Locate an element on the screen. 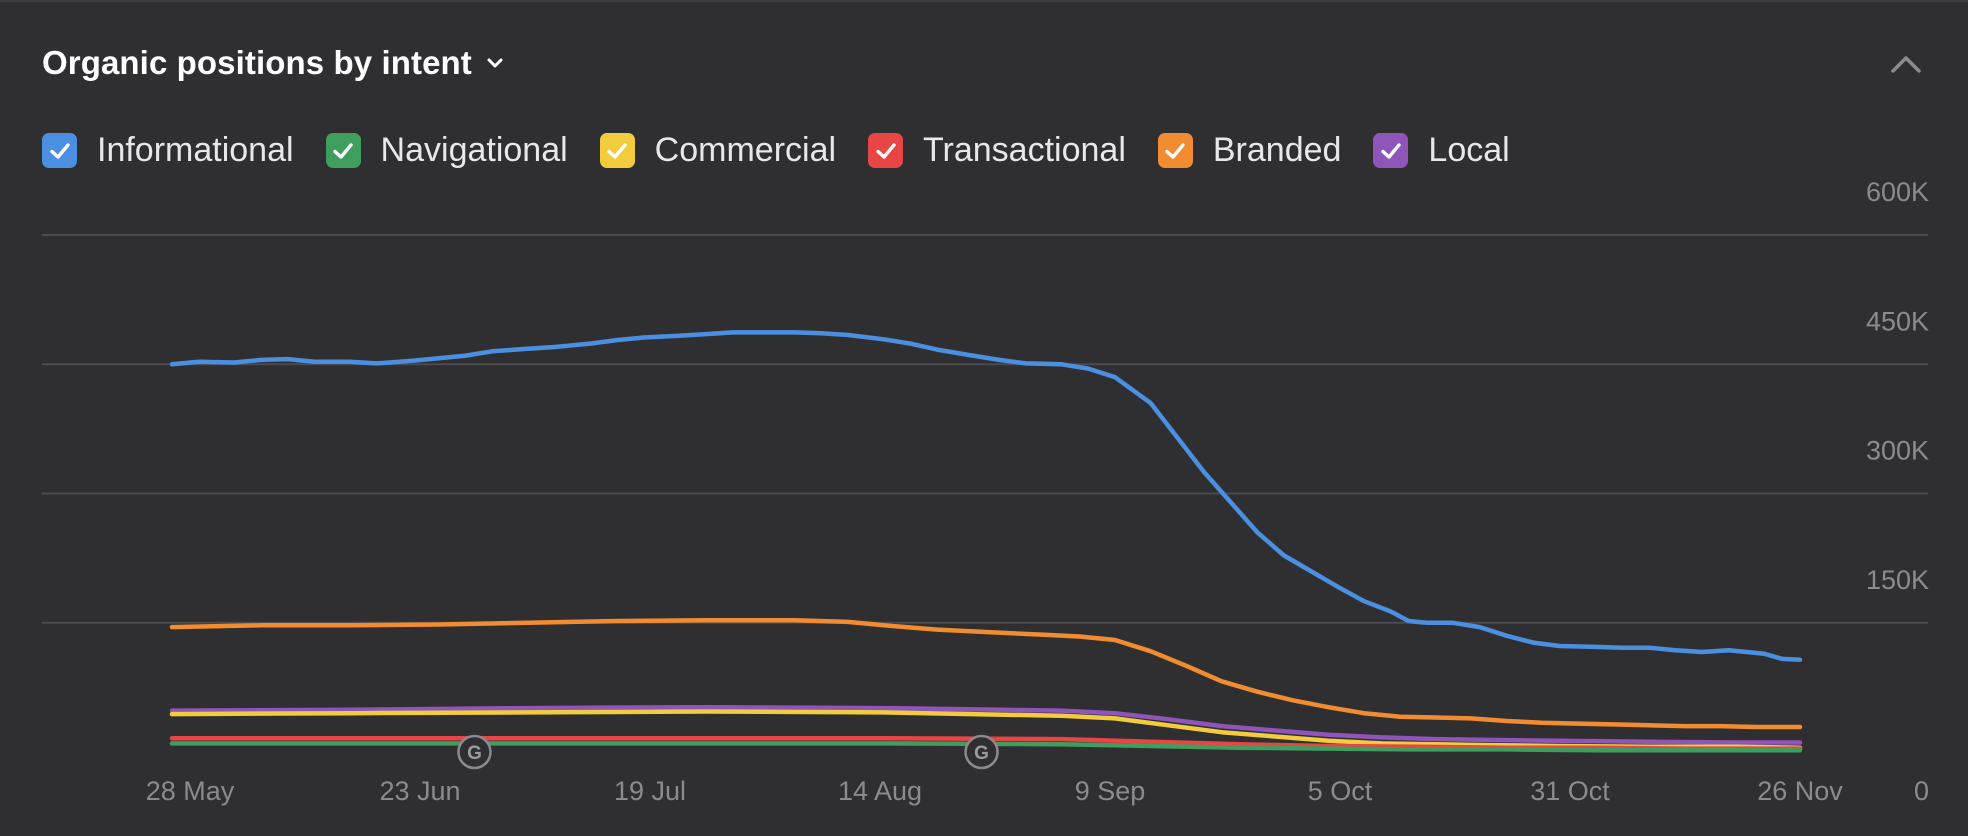 The width and height of the screenshot is (1968, 836). local-checkbox is located at coordinates (1391, 150).